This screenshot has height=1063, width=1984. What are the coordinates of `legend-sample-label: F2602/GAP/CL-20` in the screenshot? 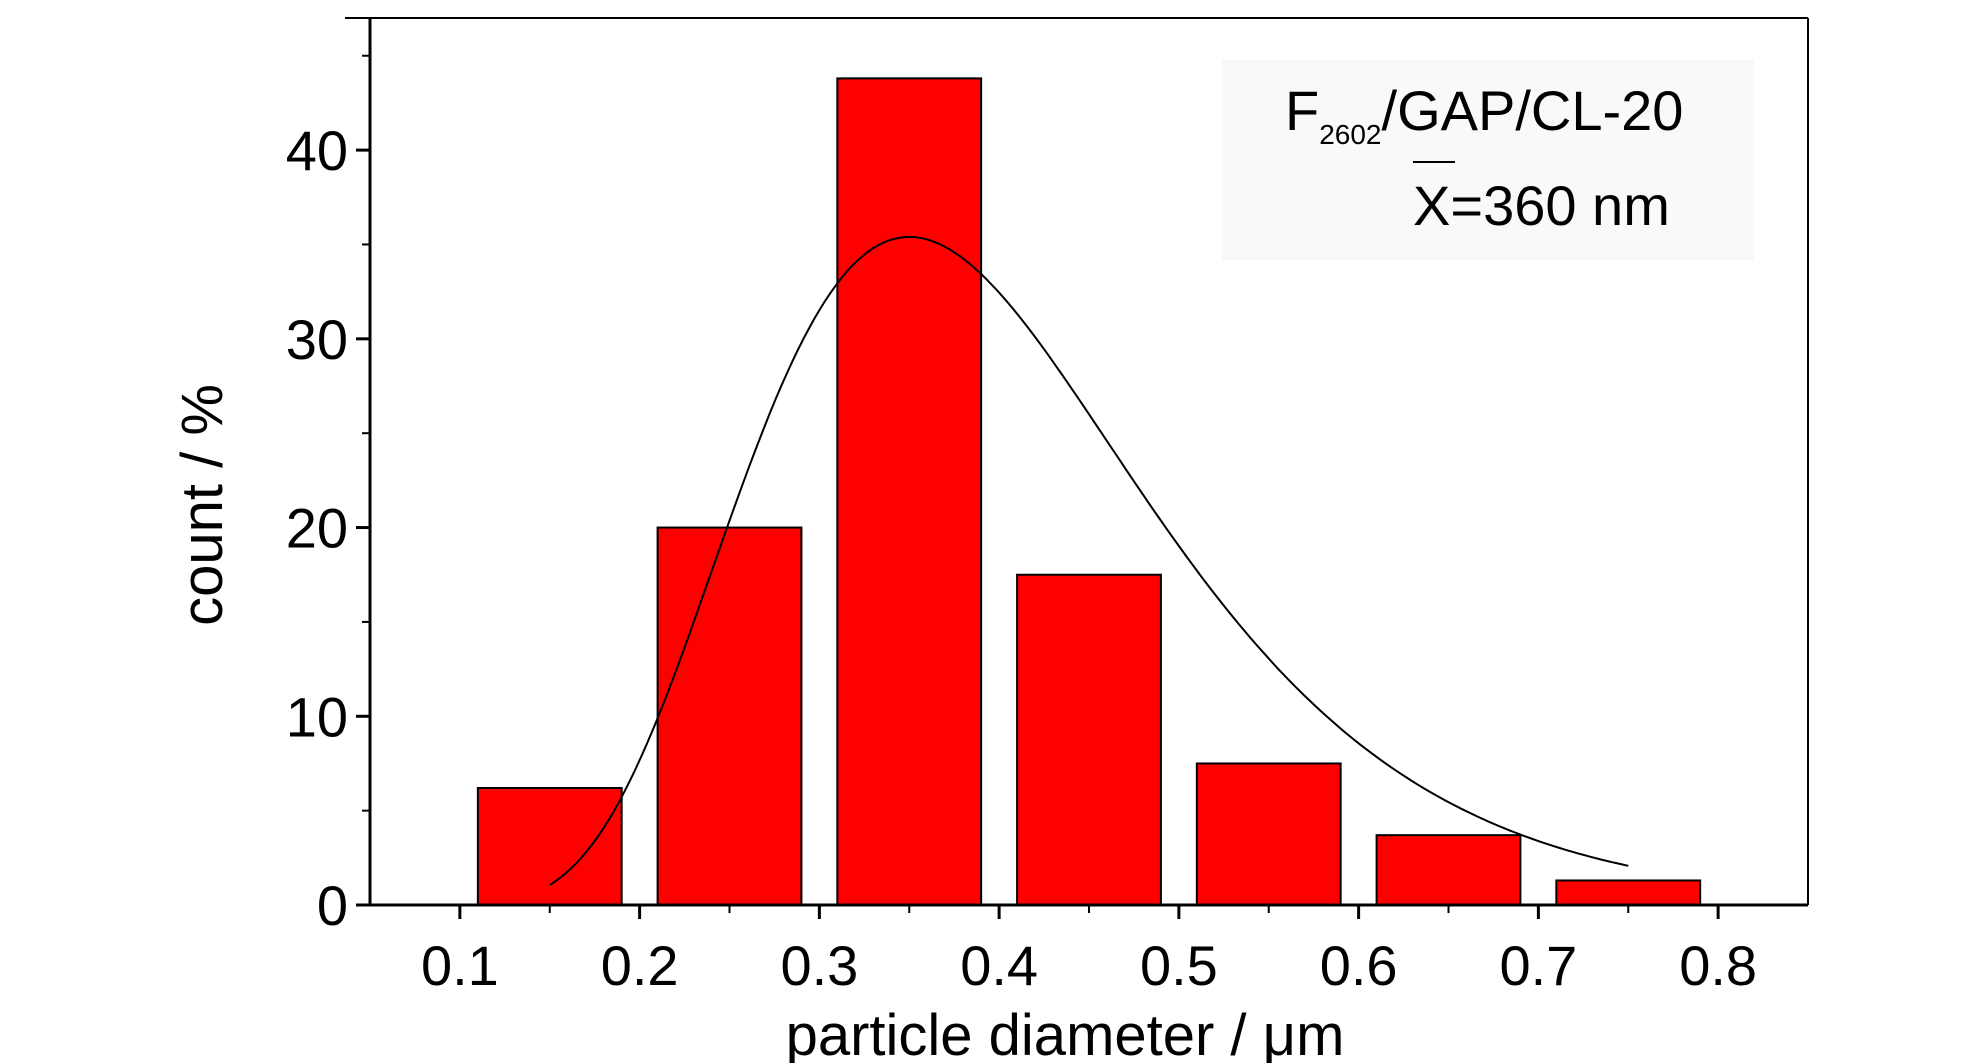 It's located at (1484, 114).